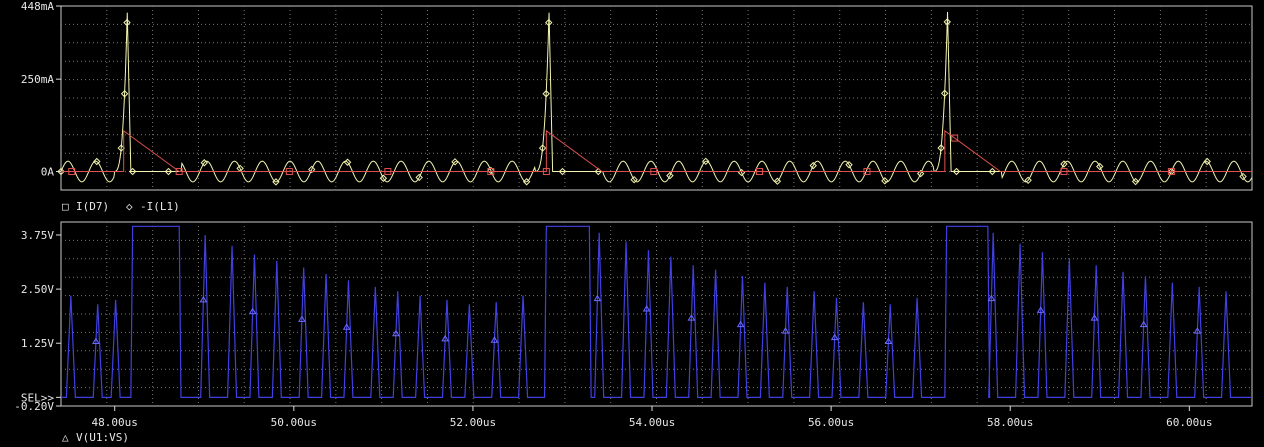 The width and height of the screenshot is (1264, 447). Describe the element at coordinates (656, 151) in the screenshot. I see `series-line-i-d7` at that location.